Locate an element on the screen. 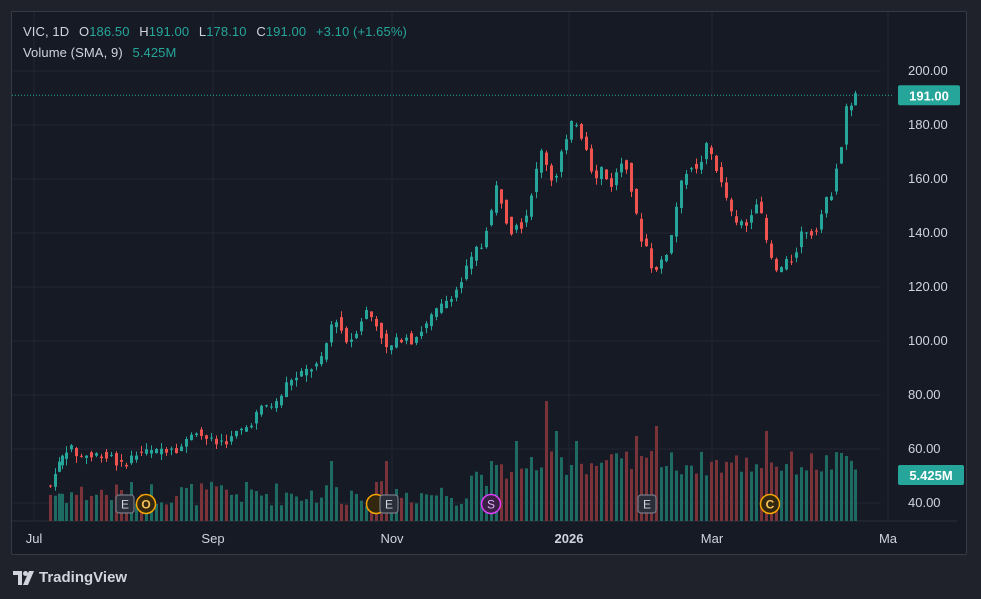 This screenshot has width=981, height=599. tradingview-logo: TradingView is located at coordinates (70, 577).